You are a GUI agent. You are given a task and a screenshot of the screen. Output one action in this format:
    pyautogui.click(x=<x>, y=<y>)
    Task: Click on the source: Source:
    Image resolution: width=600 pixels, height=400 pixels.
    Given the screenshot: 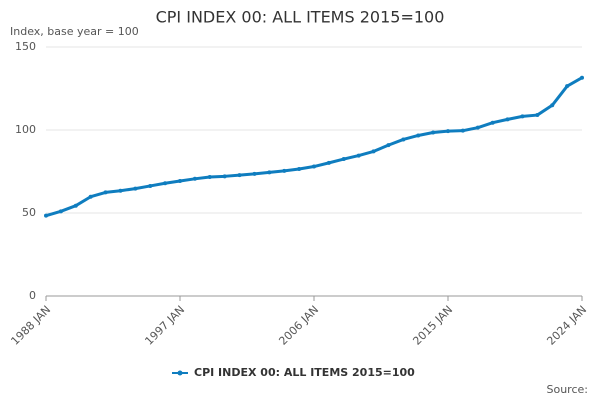 What is the action you would take?
    pyautogui.click(x=568, y=389)
    